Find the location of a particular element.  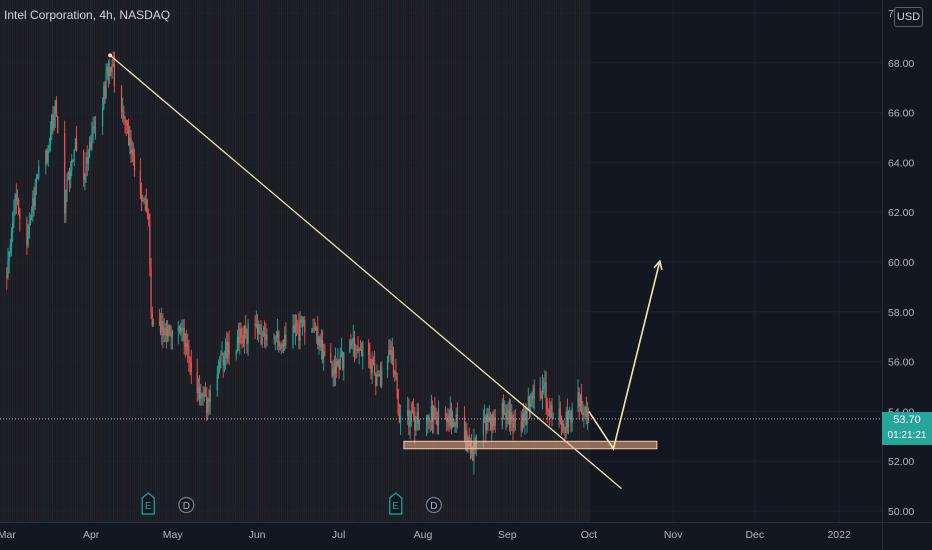

x-tick-label: Jun is located at coordinates (257, 535).